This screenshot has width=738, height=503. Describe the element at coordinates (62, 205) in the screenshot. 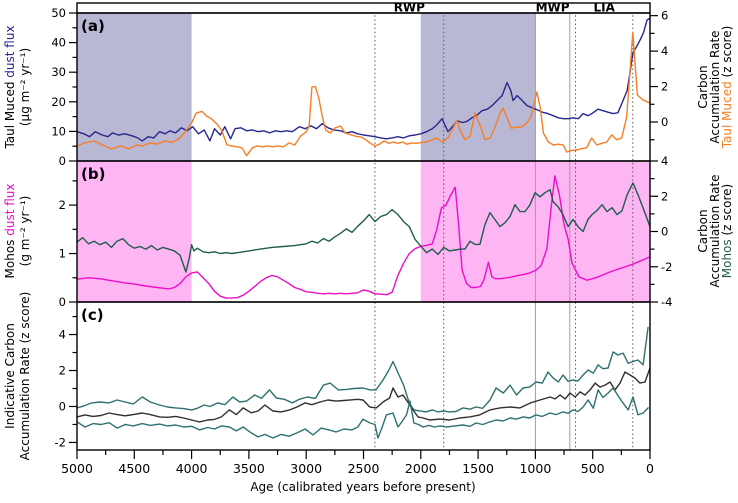

I see `panel-b-left-tick-2: 2` at that location.